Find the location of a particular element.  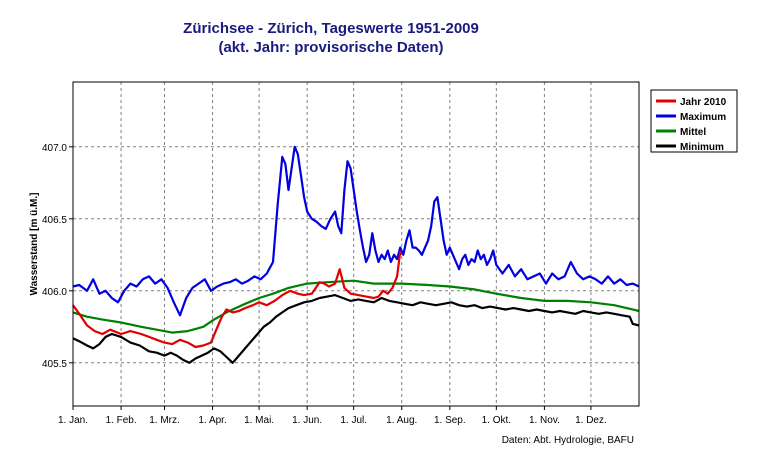

y-tick-label: 407.0 is located at coordinates (54, 148).